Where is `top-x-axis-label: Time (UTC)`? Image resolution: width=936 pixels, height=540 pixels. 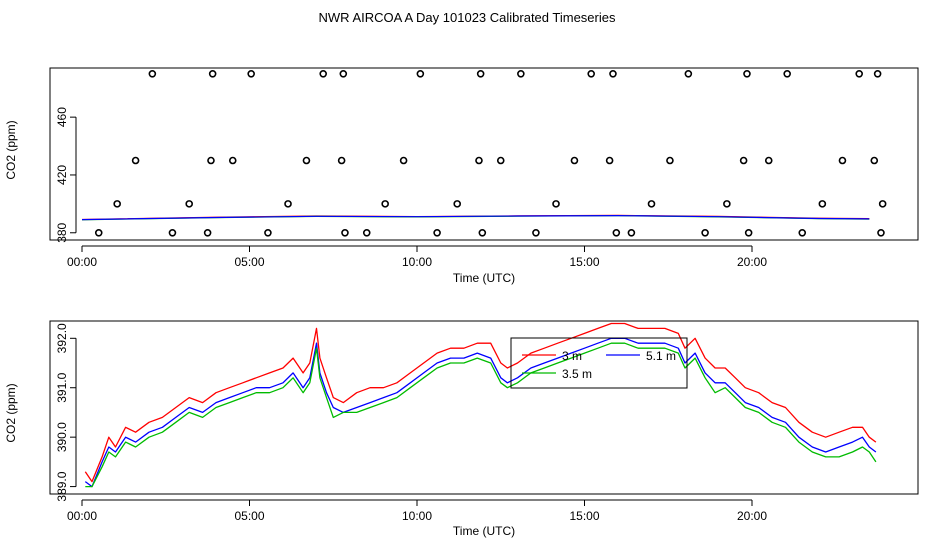 top-x-axis-label: Time (UTC) is located at coordinates (484, 278).